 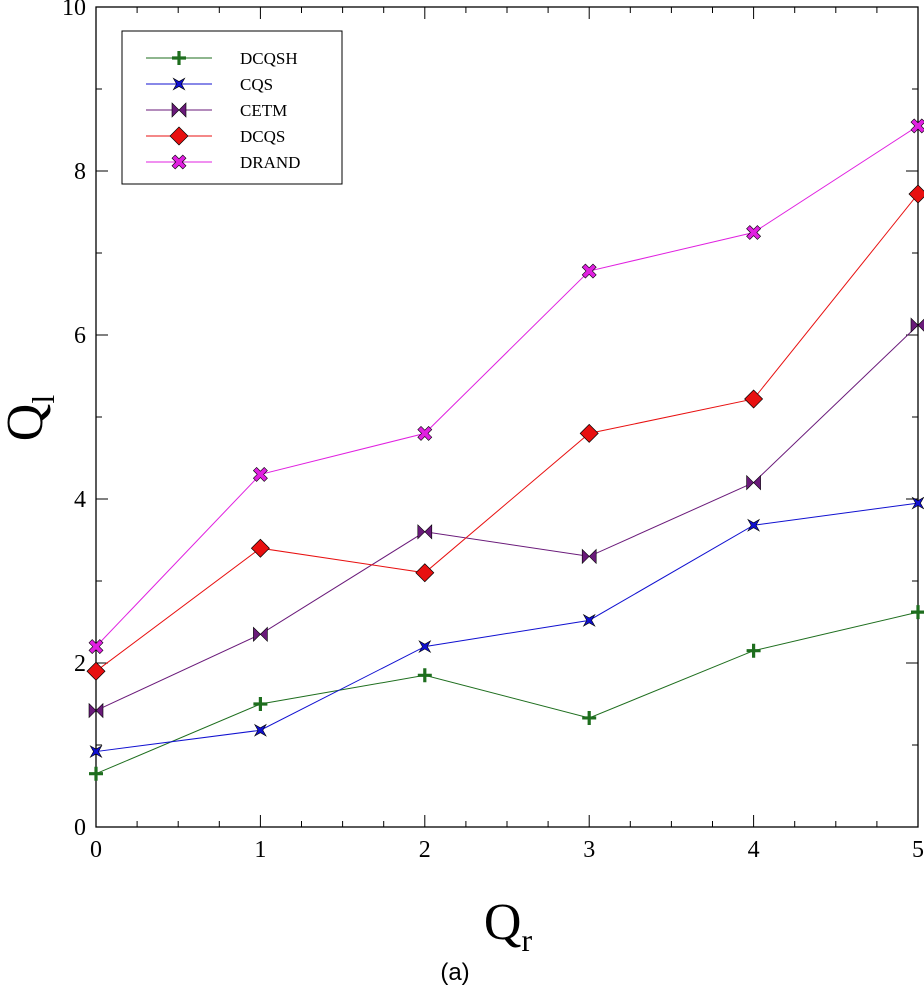 I want to click on x-axis-label-sub: r, so click(x=526, y=940).